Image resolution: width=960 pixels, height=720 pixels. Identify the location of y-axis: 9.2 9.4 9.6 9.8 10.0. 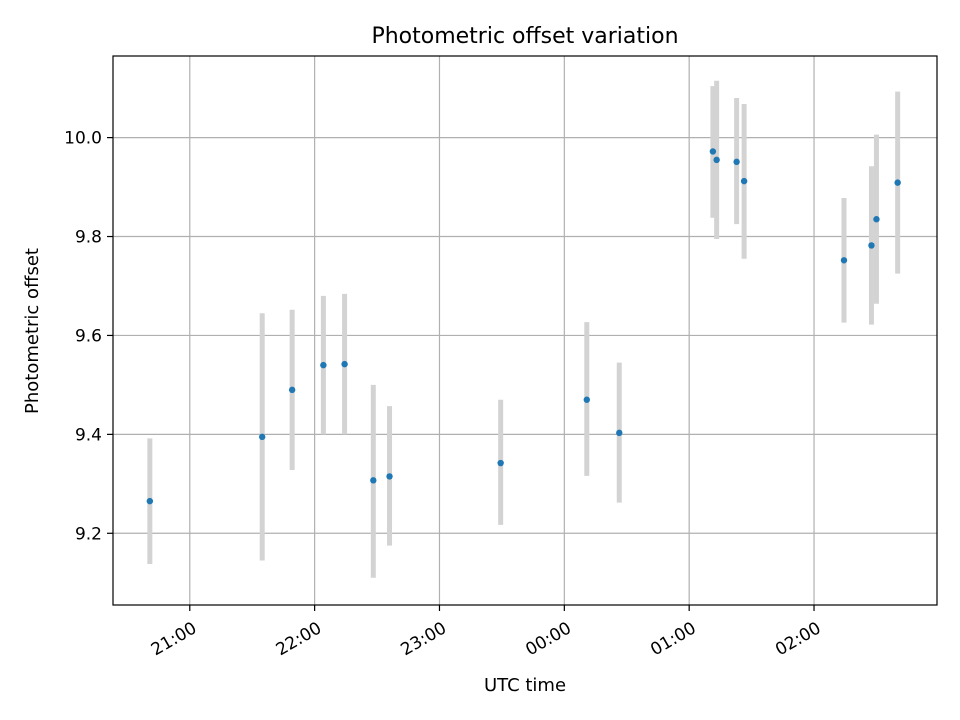
(88, 336).